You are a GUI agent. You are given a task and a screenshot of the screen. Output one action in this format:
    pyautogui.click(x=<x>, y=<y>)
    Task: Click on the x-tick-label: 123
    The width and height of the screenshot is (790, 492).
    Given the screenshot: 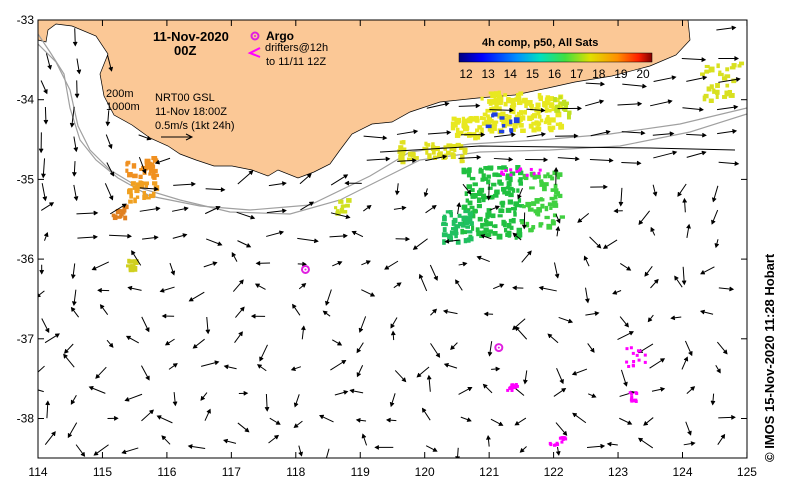 What is the action you would take?
    pyautogui.click(x=618, y=472)
    